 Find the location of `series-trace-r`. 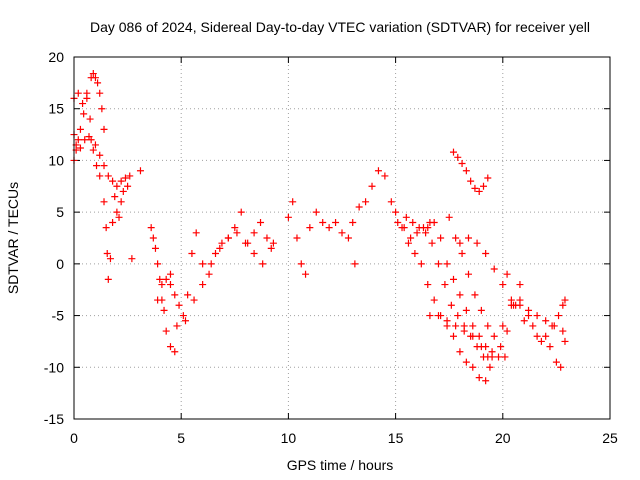

series-trace-r is located at coordinates (459, 336).